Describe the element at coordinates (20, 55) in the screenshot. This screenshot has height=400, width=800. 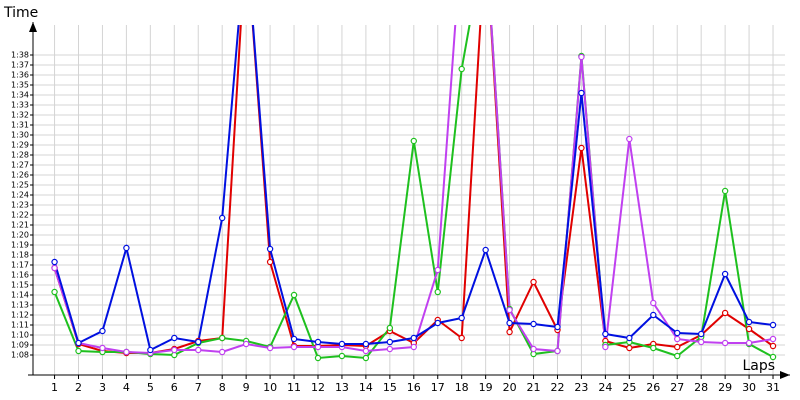
I see `y-tick-label: 1:38` at that location.